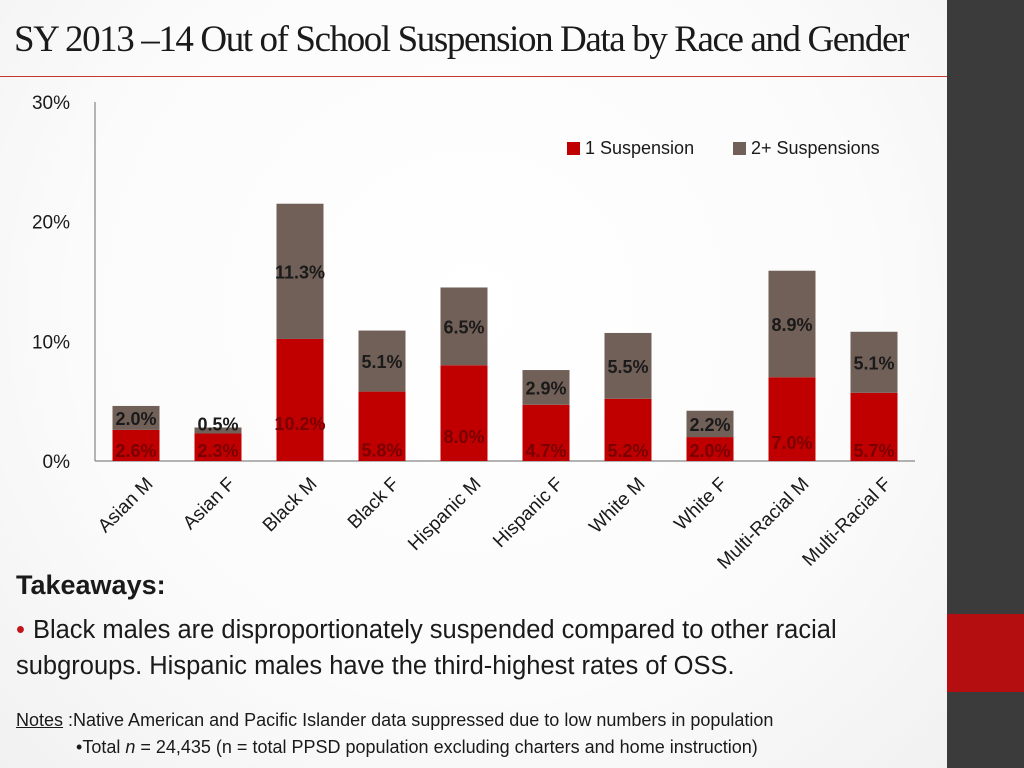 The width and height of the screenshot is (1024, 768). What do you see at coordinates (381, 450) in the screenshot?
I see `data-label-1-suspension: 5.8%` at bounding box center [381, 450].